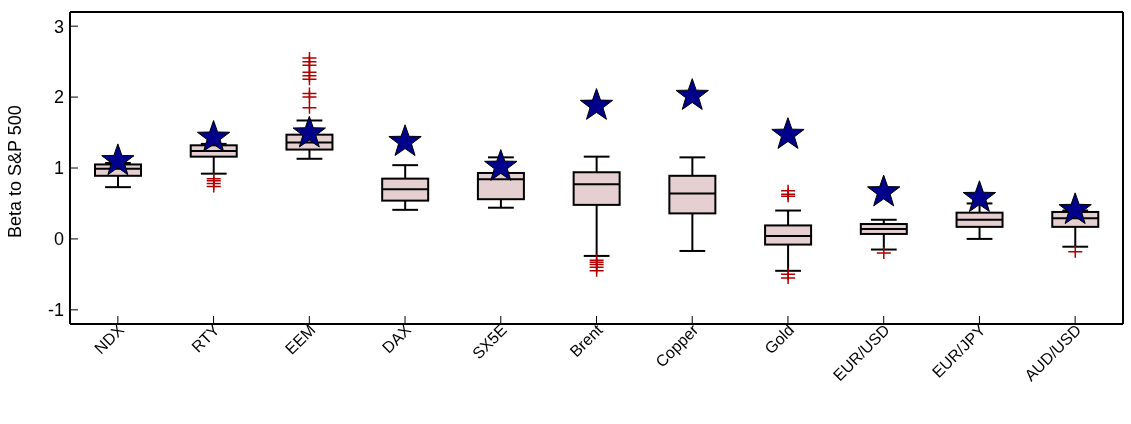 Image resolution: width=1131 pixels, height=424 pixels. What do you see at coordinates (58, 168) in the screenshot?
I see `y-tick-label: 1` at bounding box center [58, 168].